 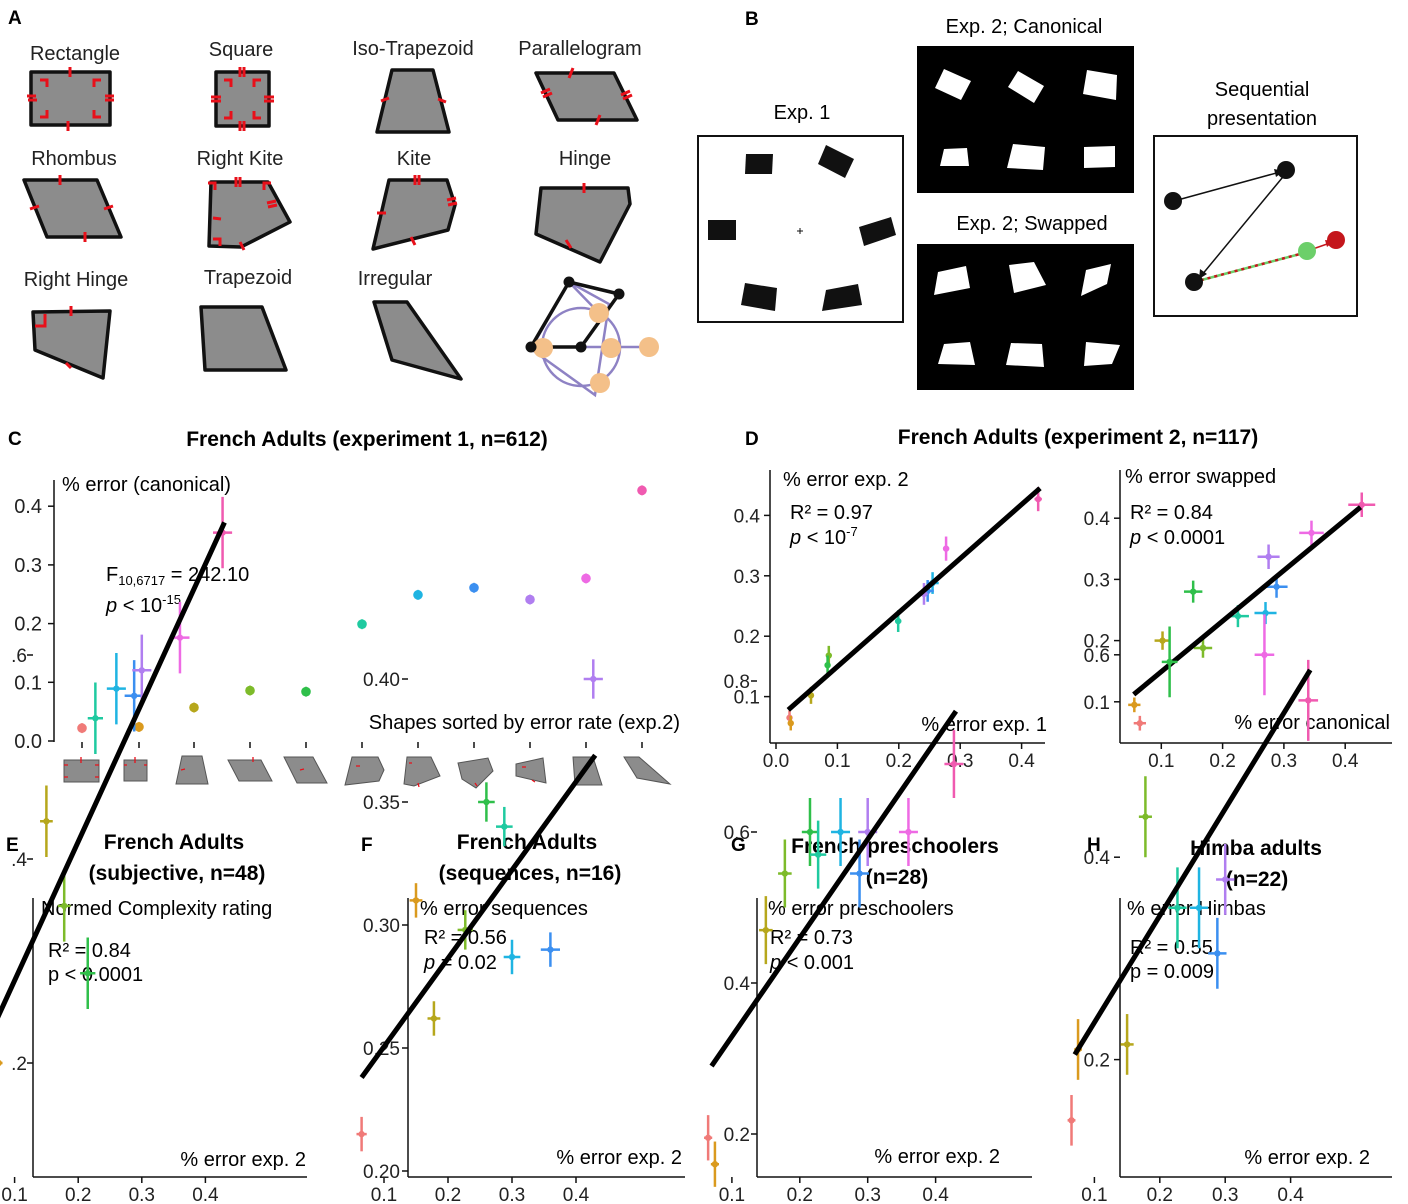 I want to click on thumb-kite, so click(x=364, y=771).